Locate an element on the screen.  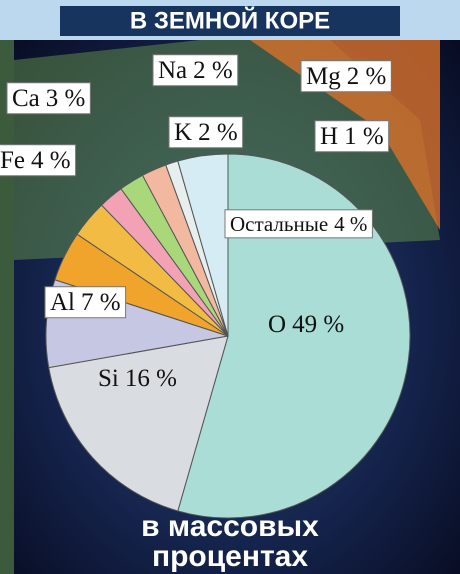
category-label: Ca is located at coordinates (26, 98).